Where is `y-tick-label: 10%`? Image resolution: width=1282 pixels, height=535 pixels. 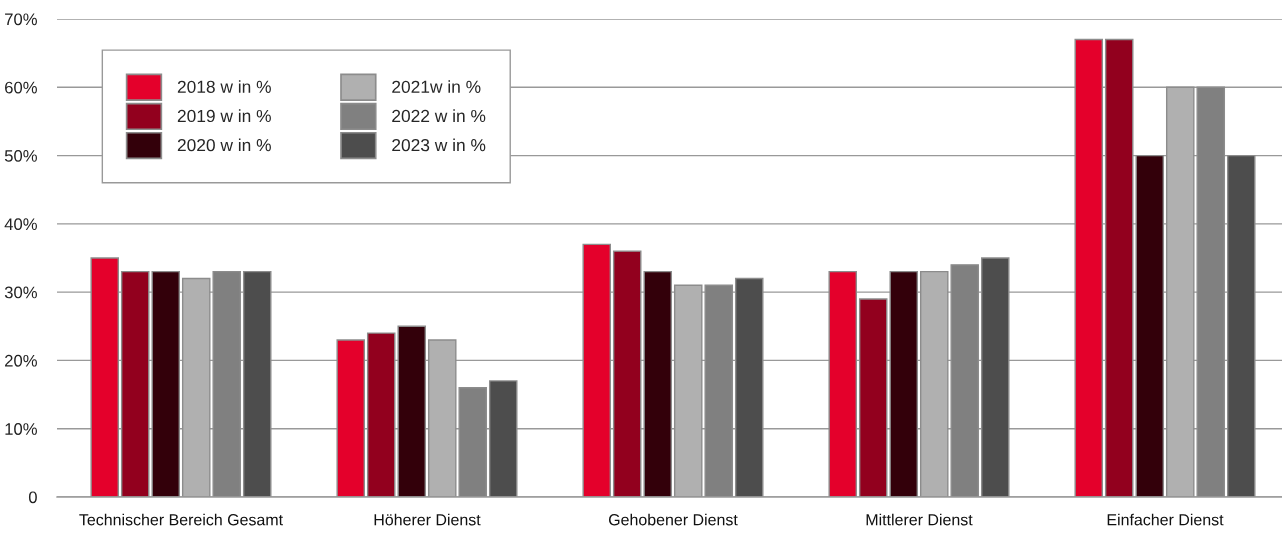
y-tick-label: 10% is located at coordinates (21, 429).